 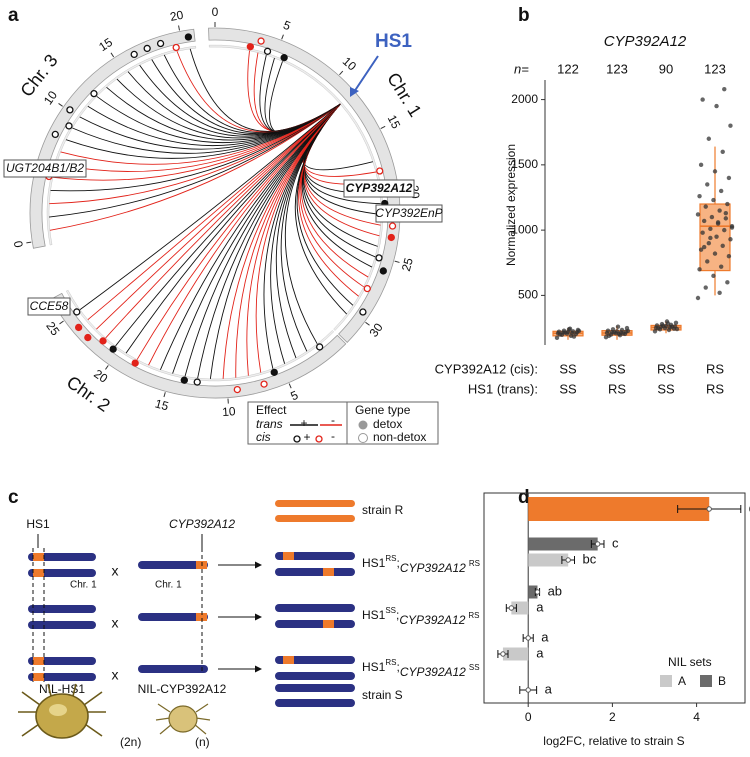 I want to click on x-tick-label: 0, so click(x=528, y=717).